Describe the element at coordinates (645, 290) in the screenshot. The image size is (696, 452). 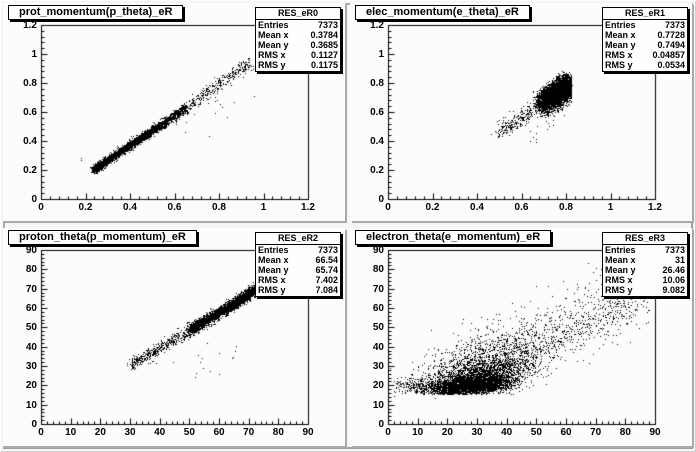
I see `stats-row: RMS y 9.082` at that location.